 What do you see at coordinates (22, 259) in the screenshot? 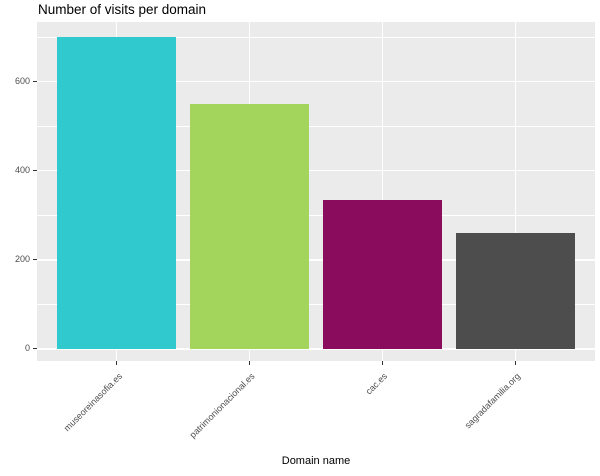
I see `y-tick-label: 200` at bounding box center [22, 259].